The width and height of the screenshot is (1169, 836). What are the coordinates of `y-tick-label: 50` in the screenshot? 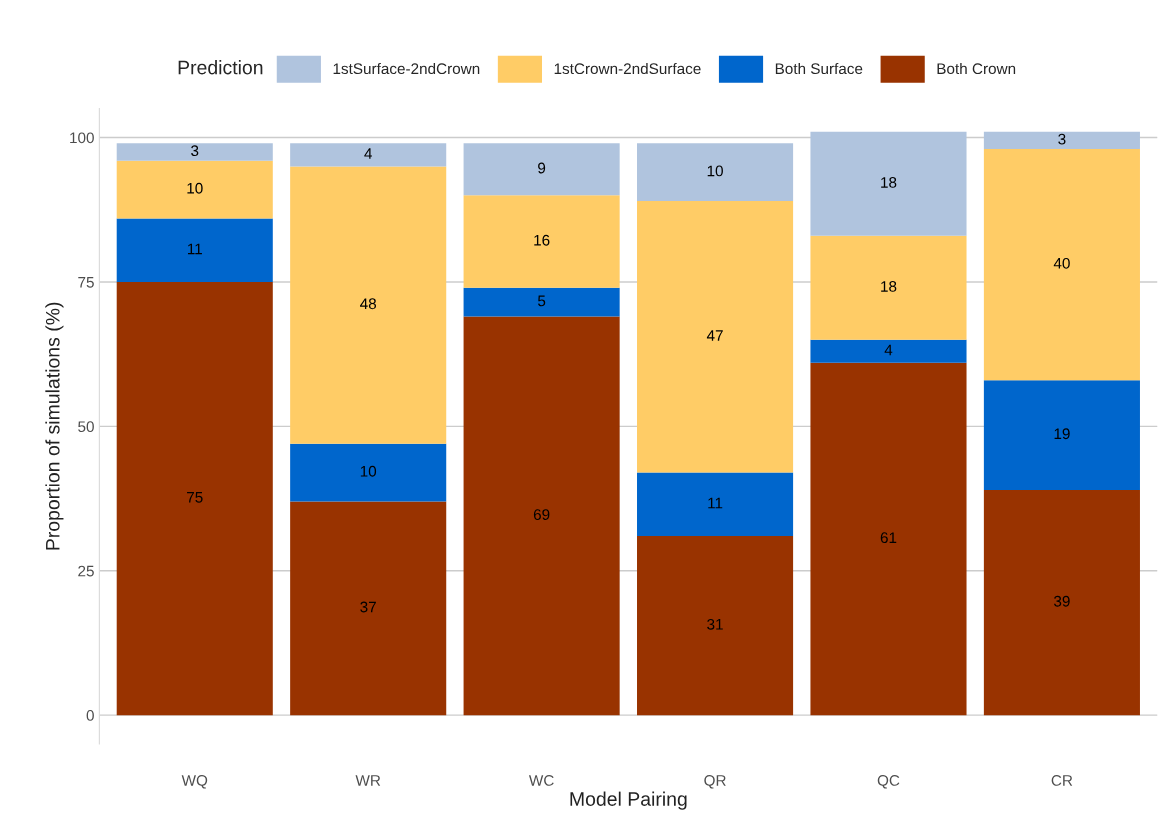 It's located at (86, 427).